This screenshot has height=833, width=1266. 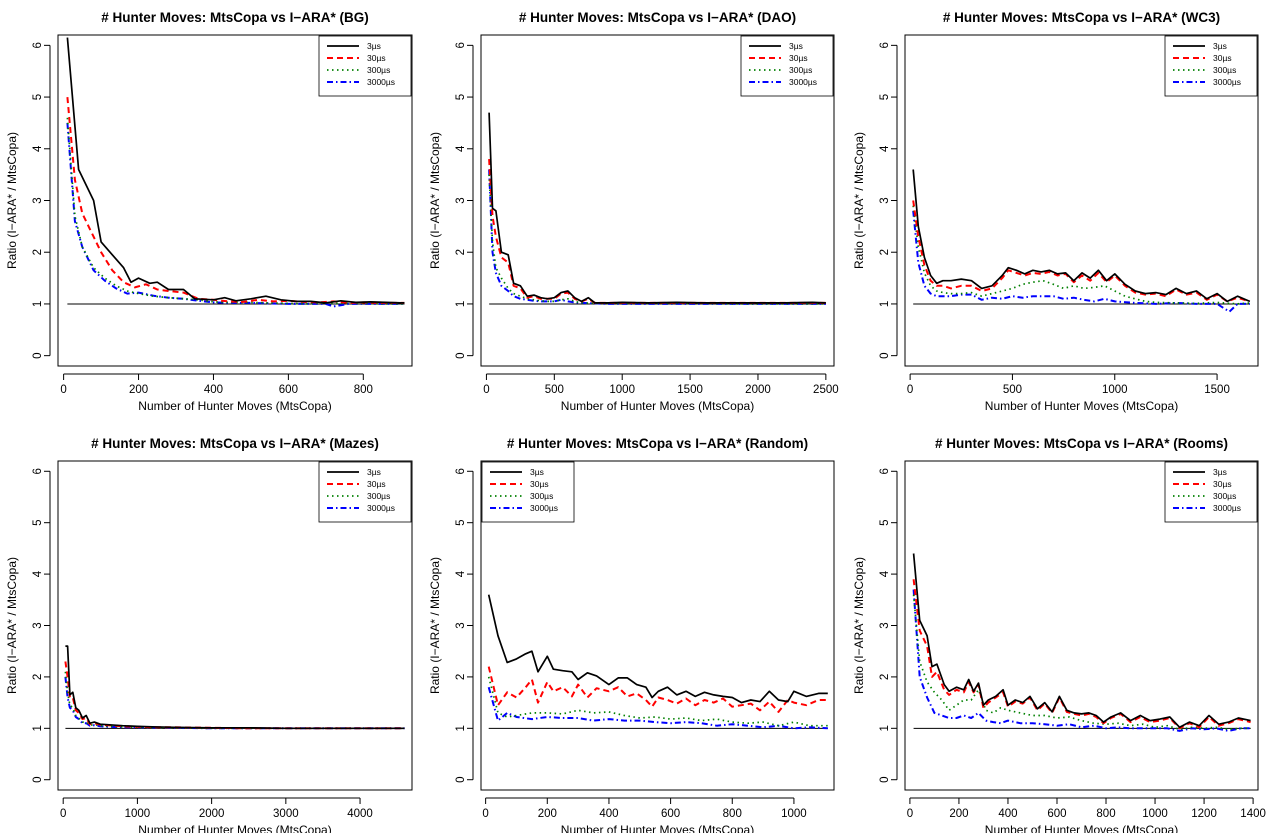 I want to click on x-tick-label: 500, so click(x=554, y=390).